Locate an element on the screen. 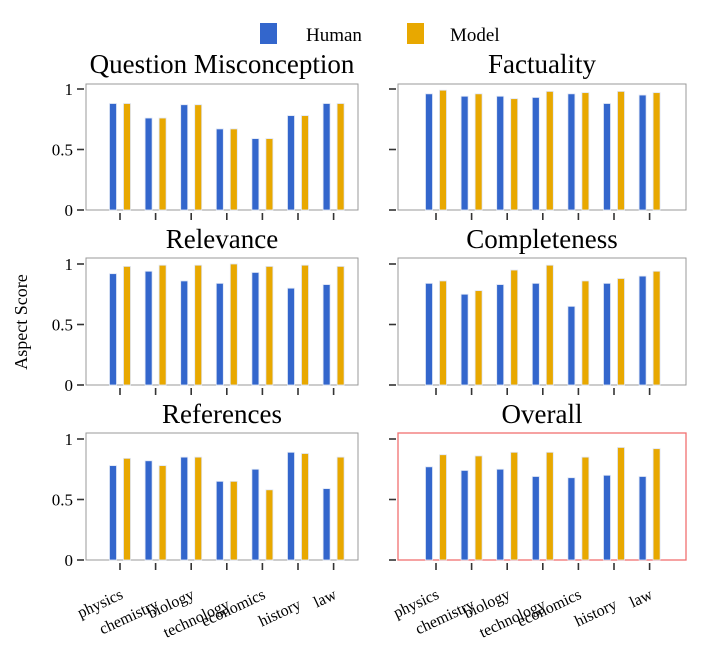 The image size is (724, 661). x-tick-label: law is located at coordinates (325, 598).